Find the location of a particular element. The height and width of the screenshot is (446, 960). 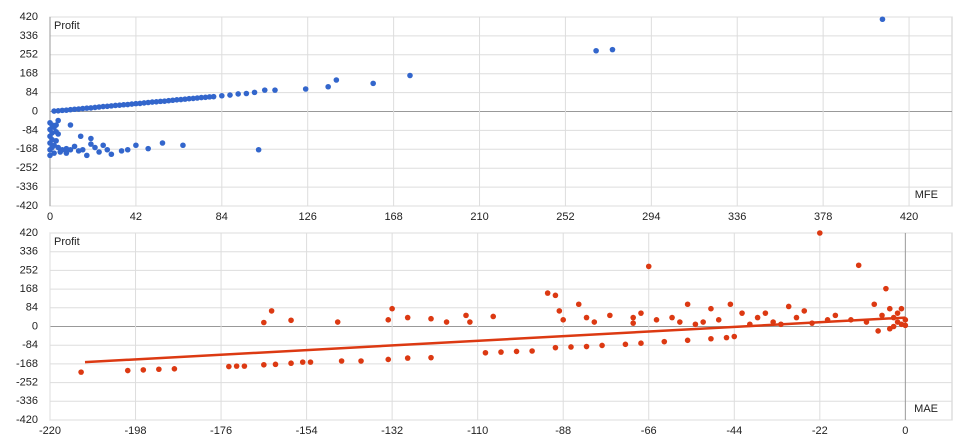

y-tick-label: 0 is located at coordinates (35, 326).